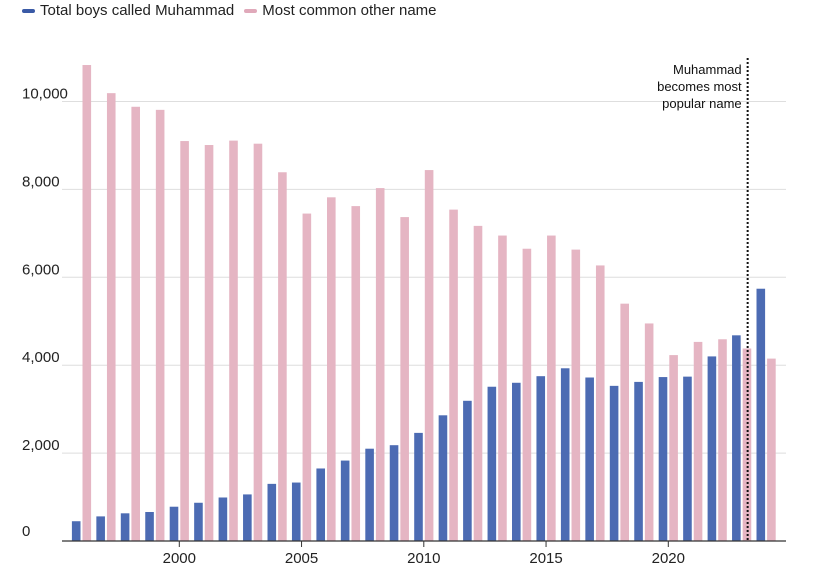  Describe the element at coordinates (545, 558) in the screenshot. I see `x-tick-label: 2015` at that location.